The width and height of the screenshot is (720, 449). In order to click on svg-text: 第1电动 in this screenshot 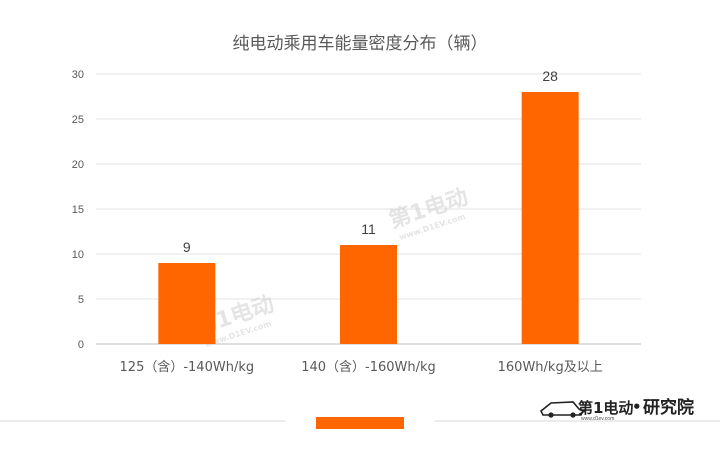, I will do `click(605, 408)`.